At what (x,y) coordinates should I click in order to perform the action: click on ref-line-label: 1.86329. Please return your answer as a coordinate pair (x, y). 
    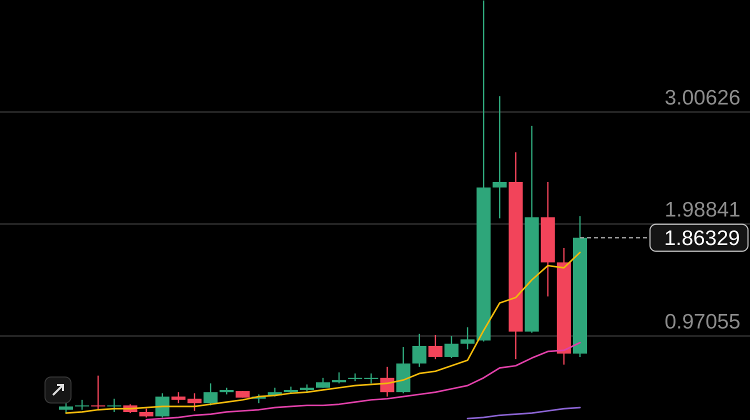
    Looking at the image, I should click on (702, 238).